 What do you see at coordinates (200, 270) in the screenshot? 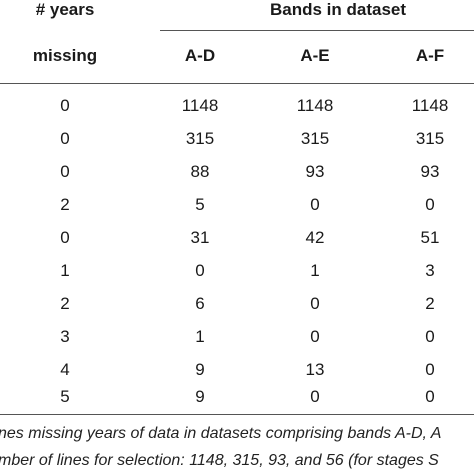
I see `cell-a-d: 0` at bounding box center [200, 270].